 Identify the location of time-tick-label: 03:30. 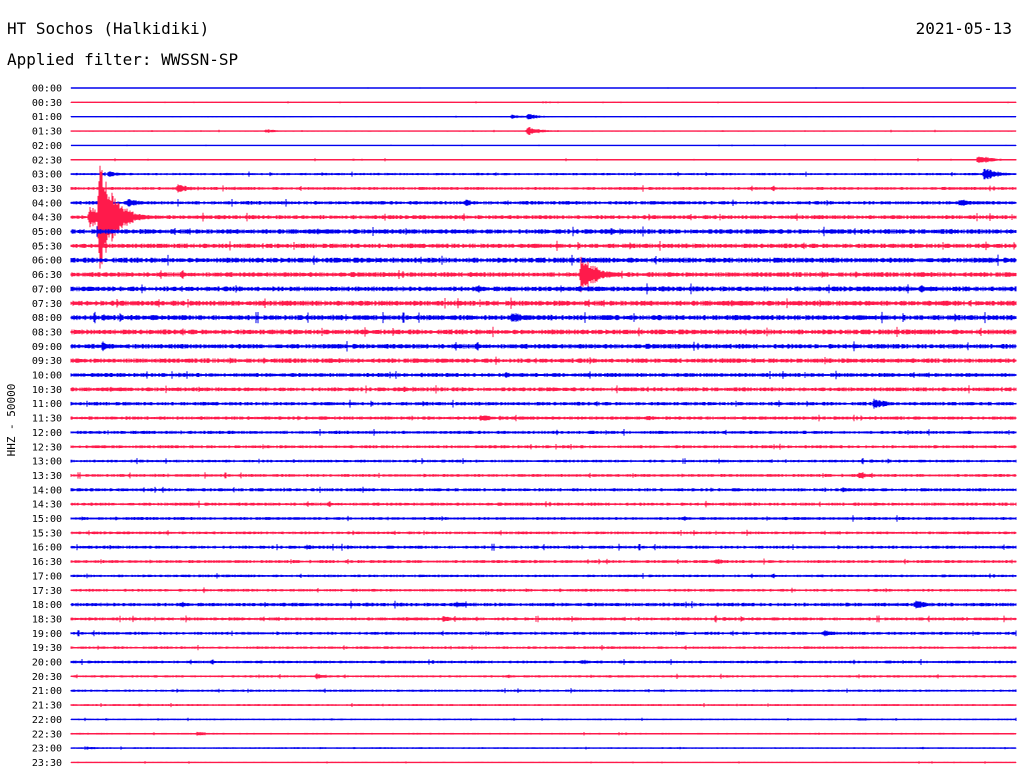
(47, 189).